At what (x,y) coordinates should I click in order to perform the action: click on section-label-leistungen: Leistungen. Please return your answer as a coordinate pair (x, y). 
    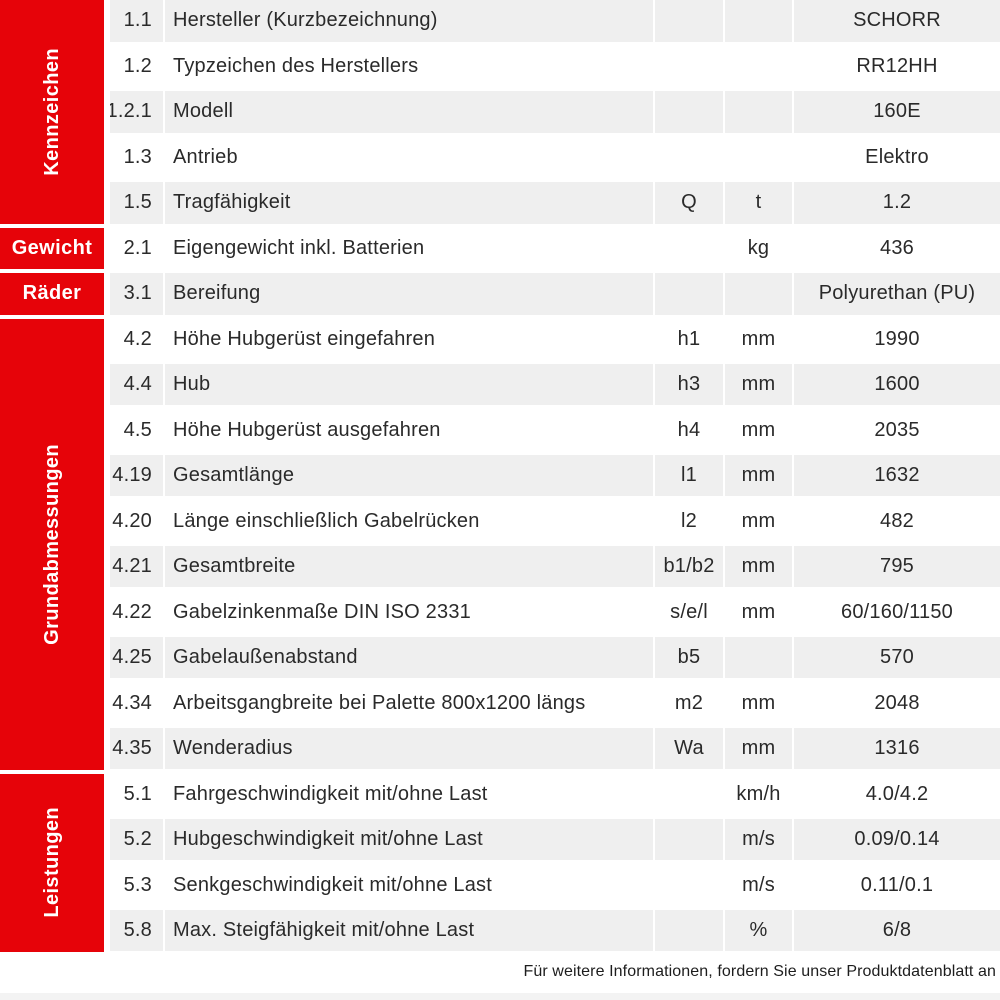
    Looking at the image, I should click on (51, 862).